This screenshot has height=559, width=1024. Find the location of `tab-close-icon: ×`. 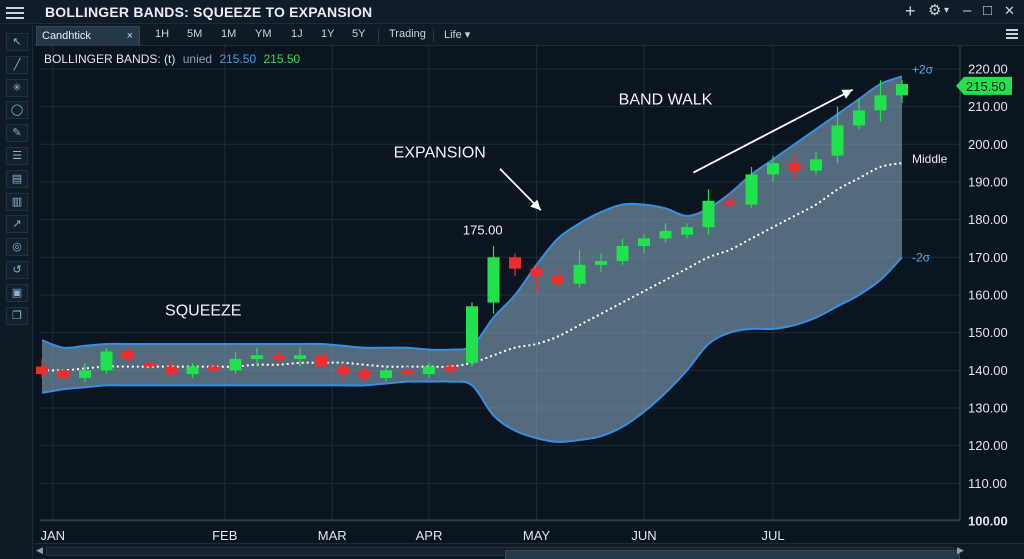

tab-close-icon: × is located at coordinates (129, 36).